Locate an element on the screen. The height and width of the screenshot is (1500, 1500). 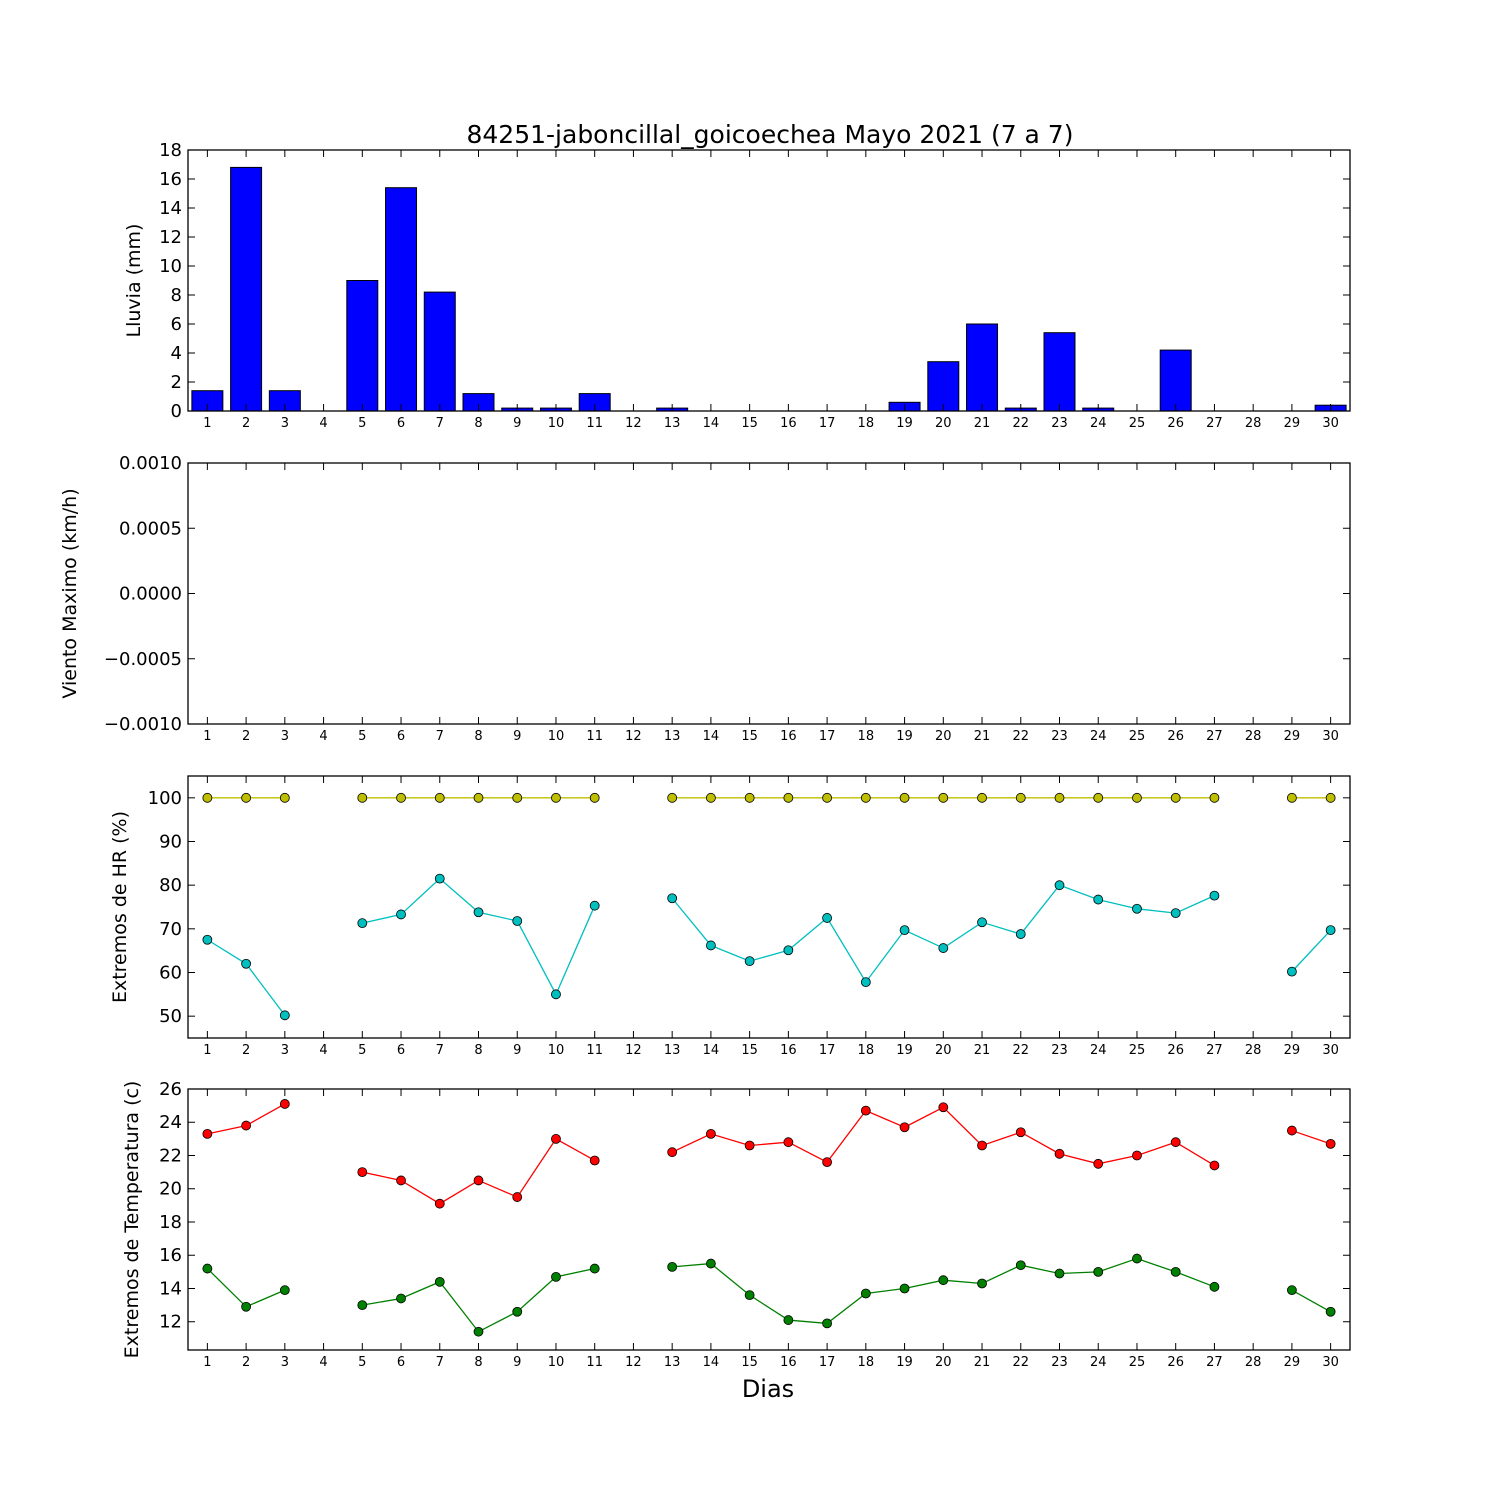
y-tick-label: 12 is located at coordinates (170, 1322).